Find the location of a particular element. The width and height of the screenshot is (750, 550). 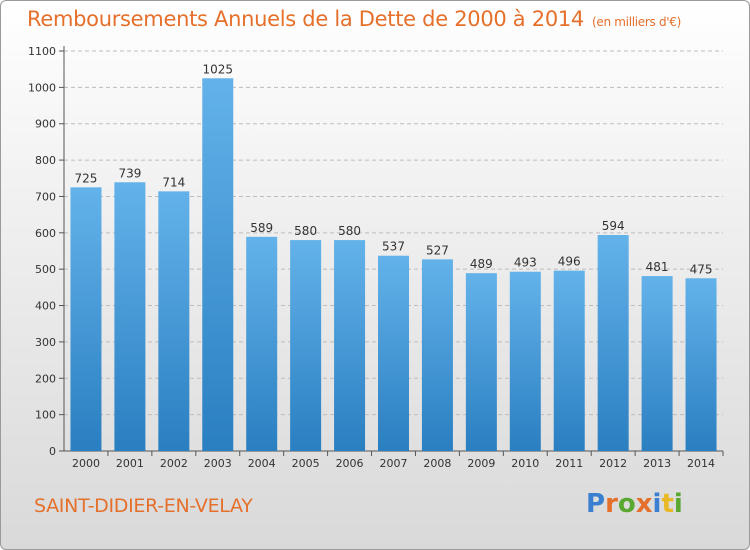

data-label: 537 is located at coordinates (393, 247).